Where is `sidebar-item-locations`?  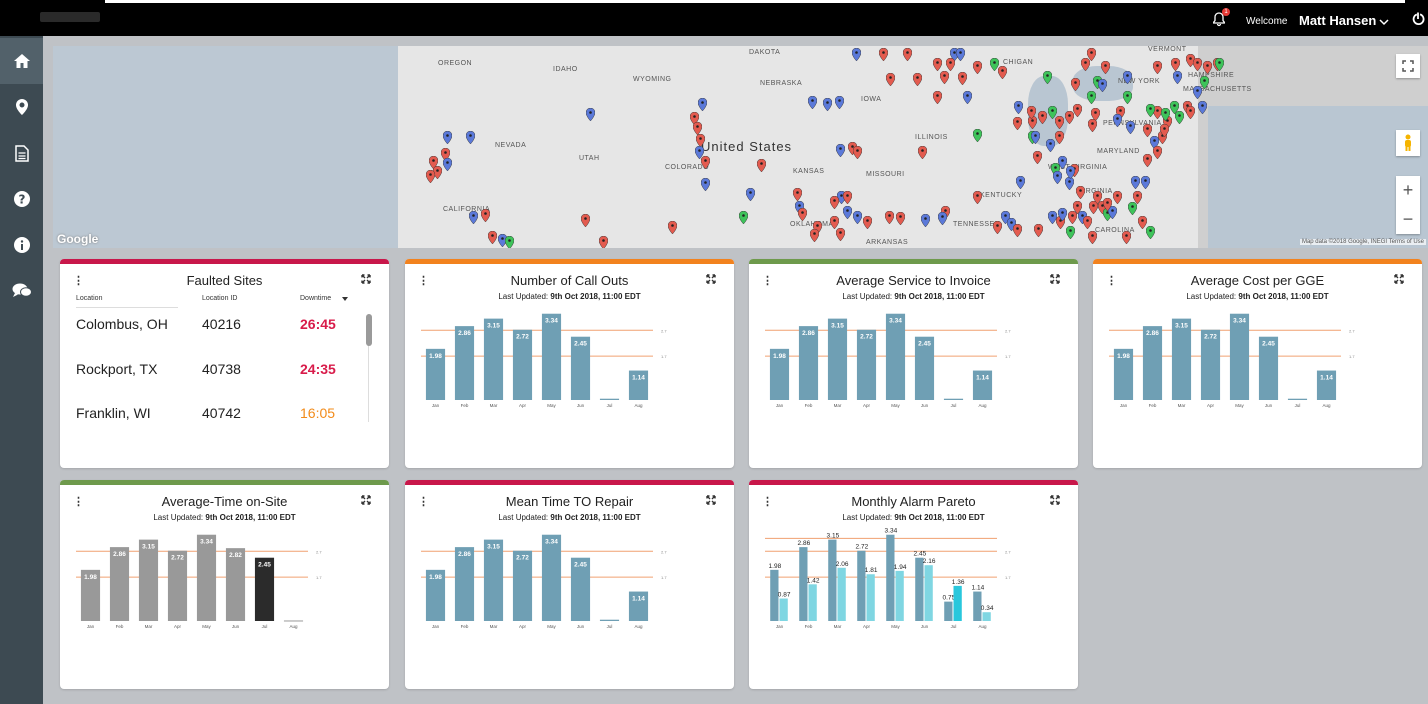
sidebar-item-locations is located at coordinates (21, 107).